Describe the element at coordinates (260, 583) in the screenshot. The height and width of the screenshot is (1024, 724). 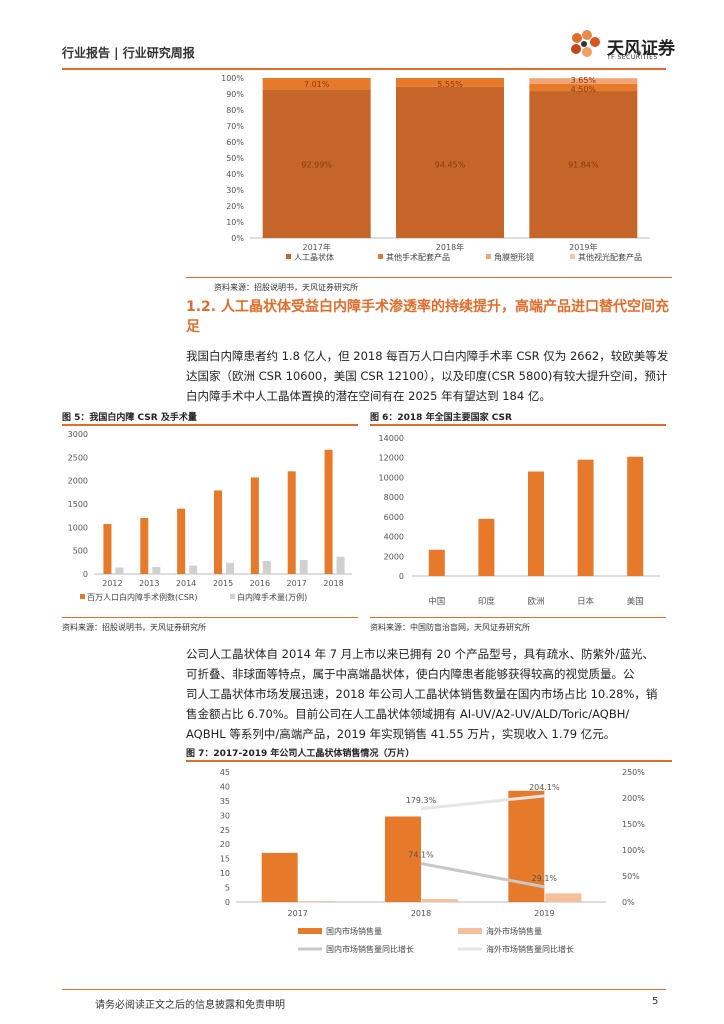
I see `x-tick-label: 2016` at that location.